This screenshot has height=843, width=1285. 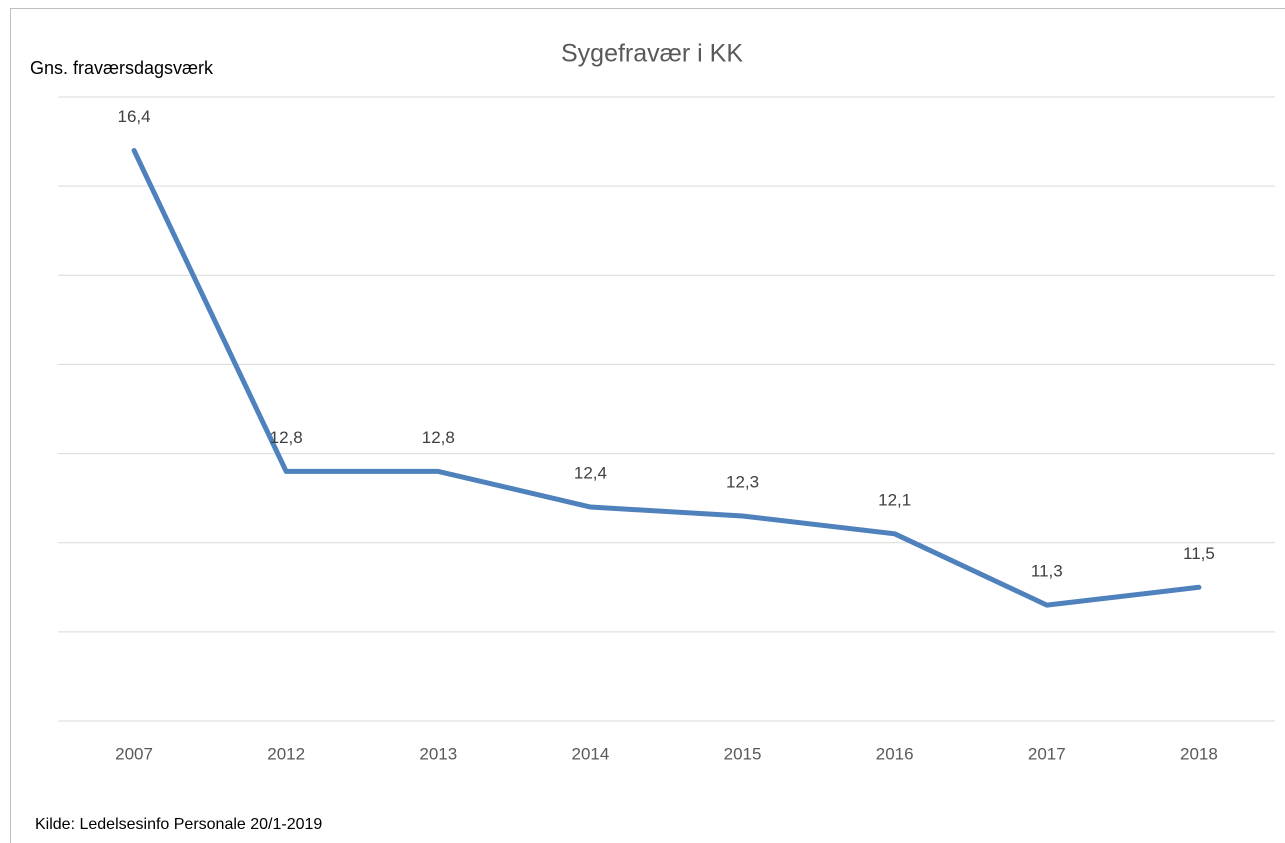 What do you see at coordinates (1047, 571) in the screenshot?
I see `data-label: 11,3` at bounding box center [1047, 571].